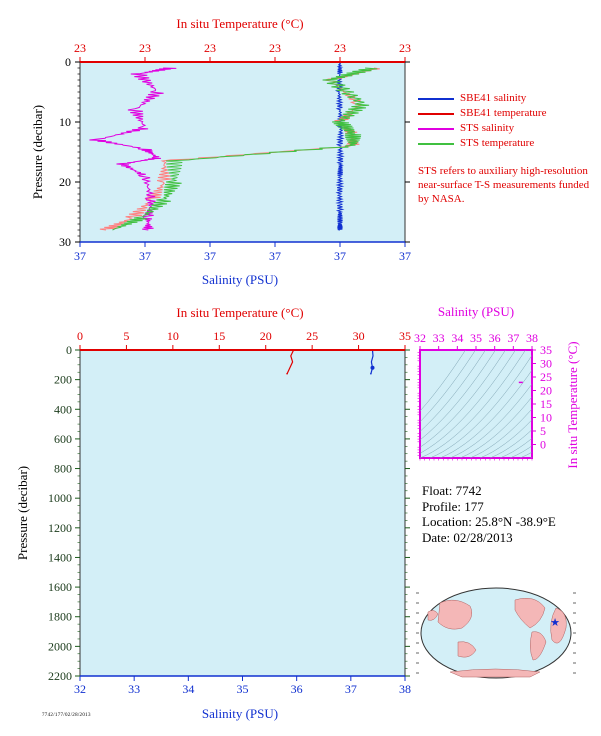  I want to click on legend-item-sts-salinity: STS salinity, so click(482, 128).